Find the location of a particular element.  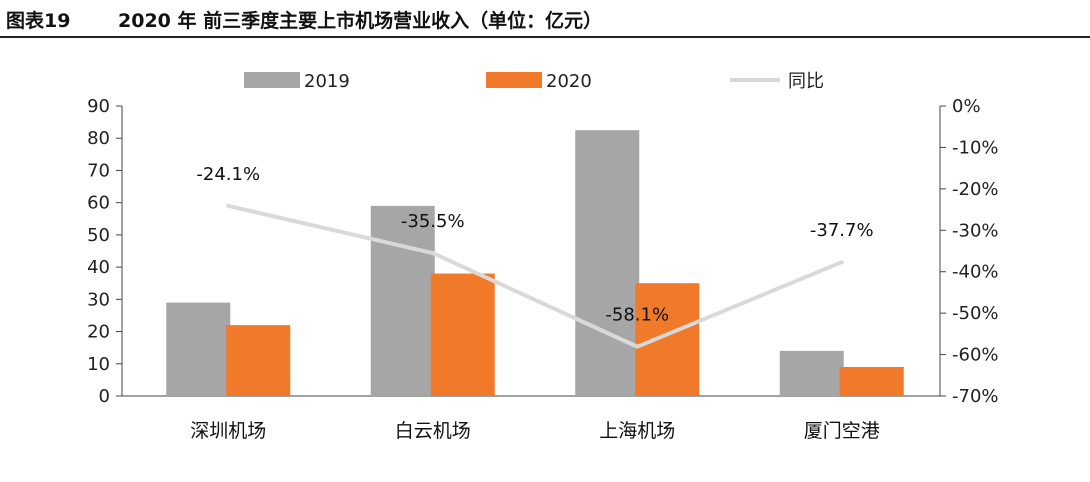

chart-legend: 2019 2020 同比 is located at coordinates (534, 81).